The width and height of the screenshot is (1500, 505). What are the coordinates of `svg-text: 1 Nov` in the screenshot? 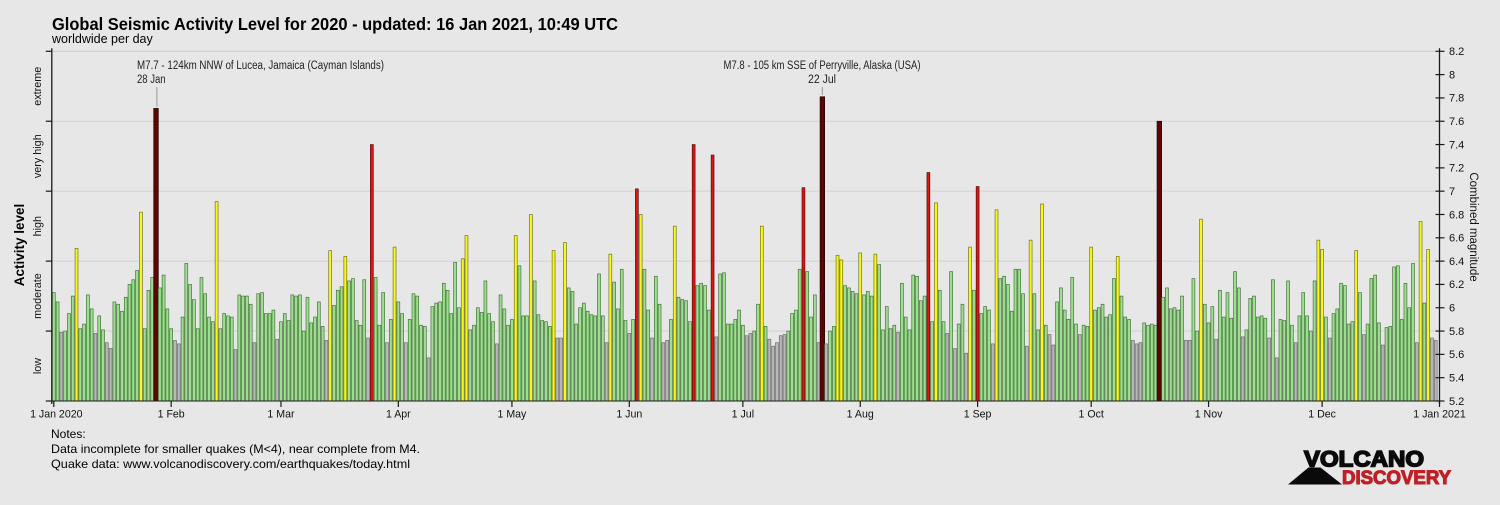 It's located at (1209, 415).